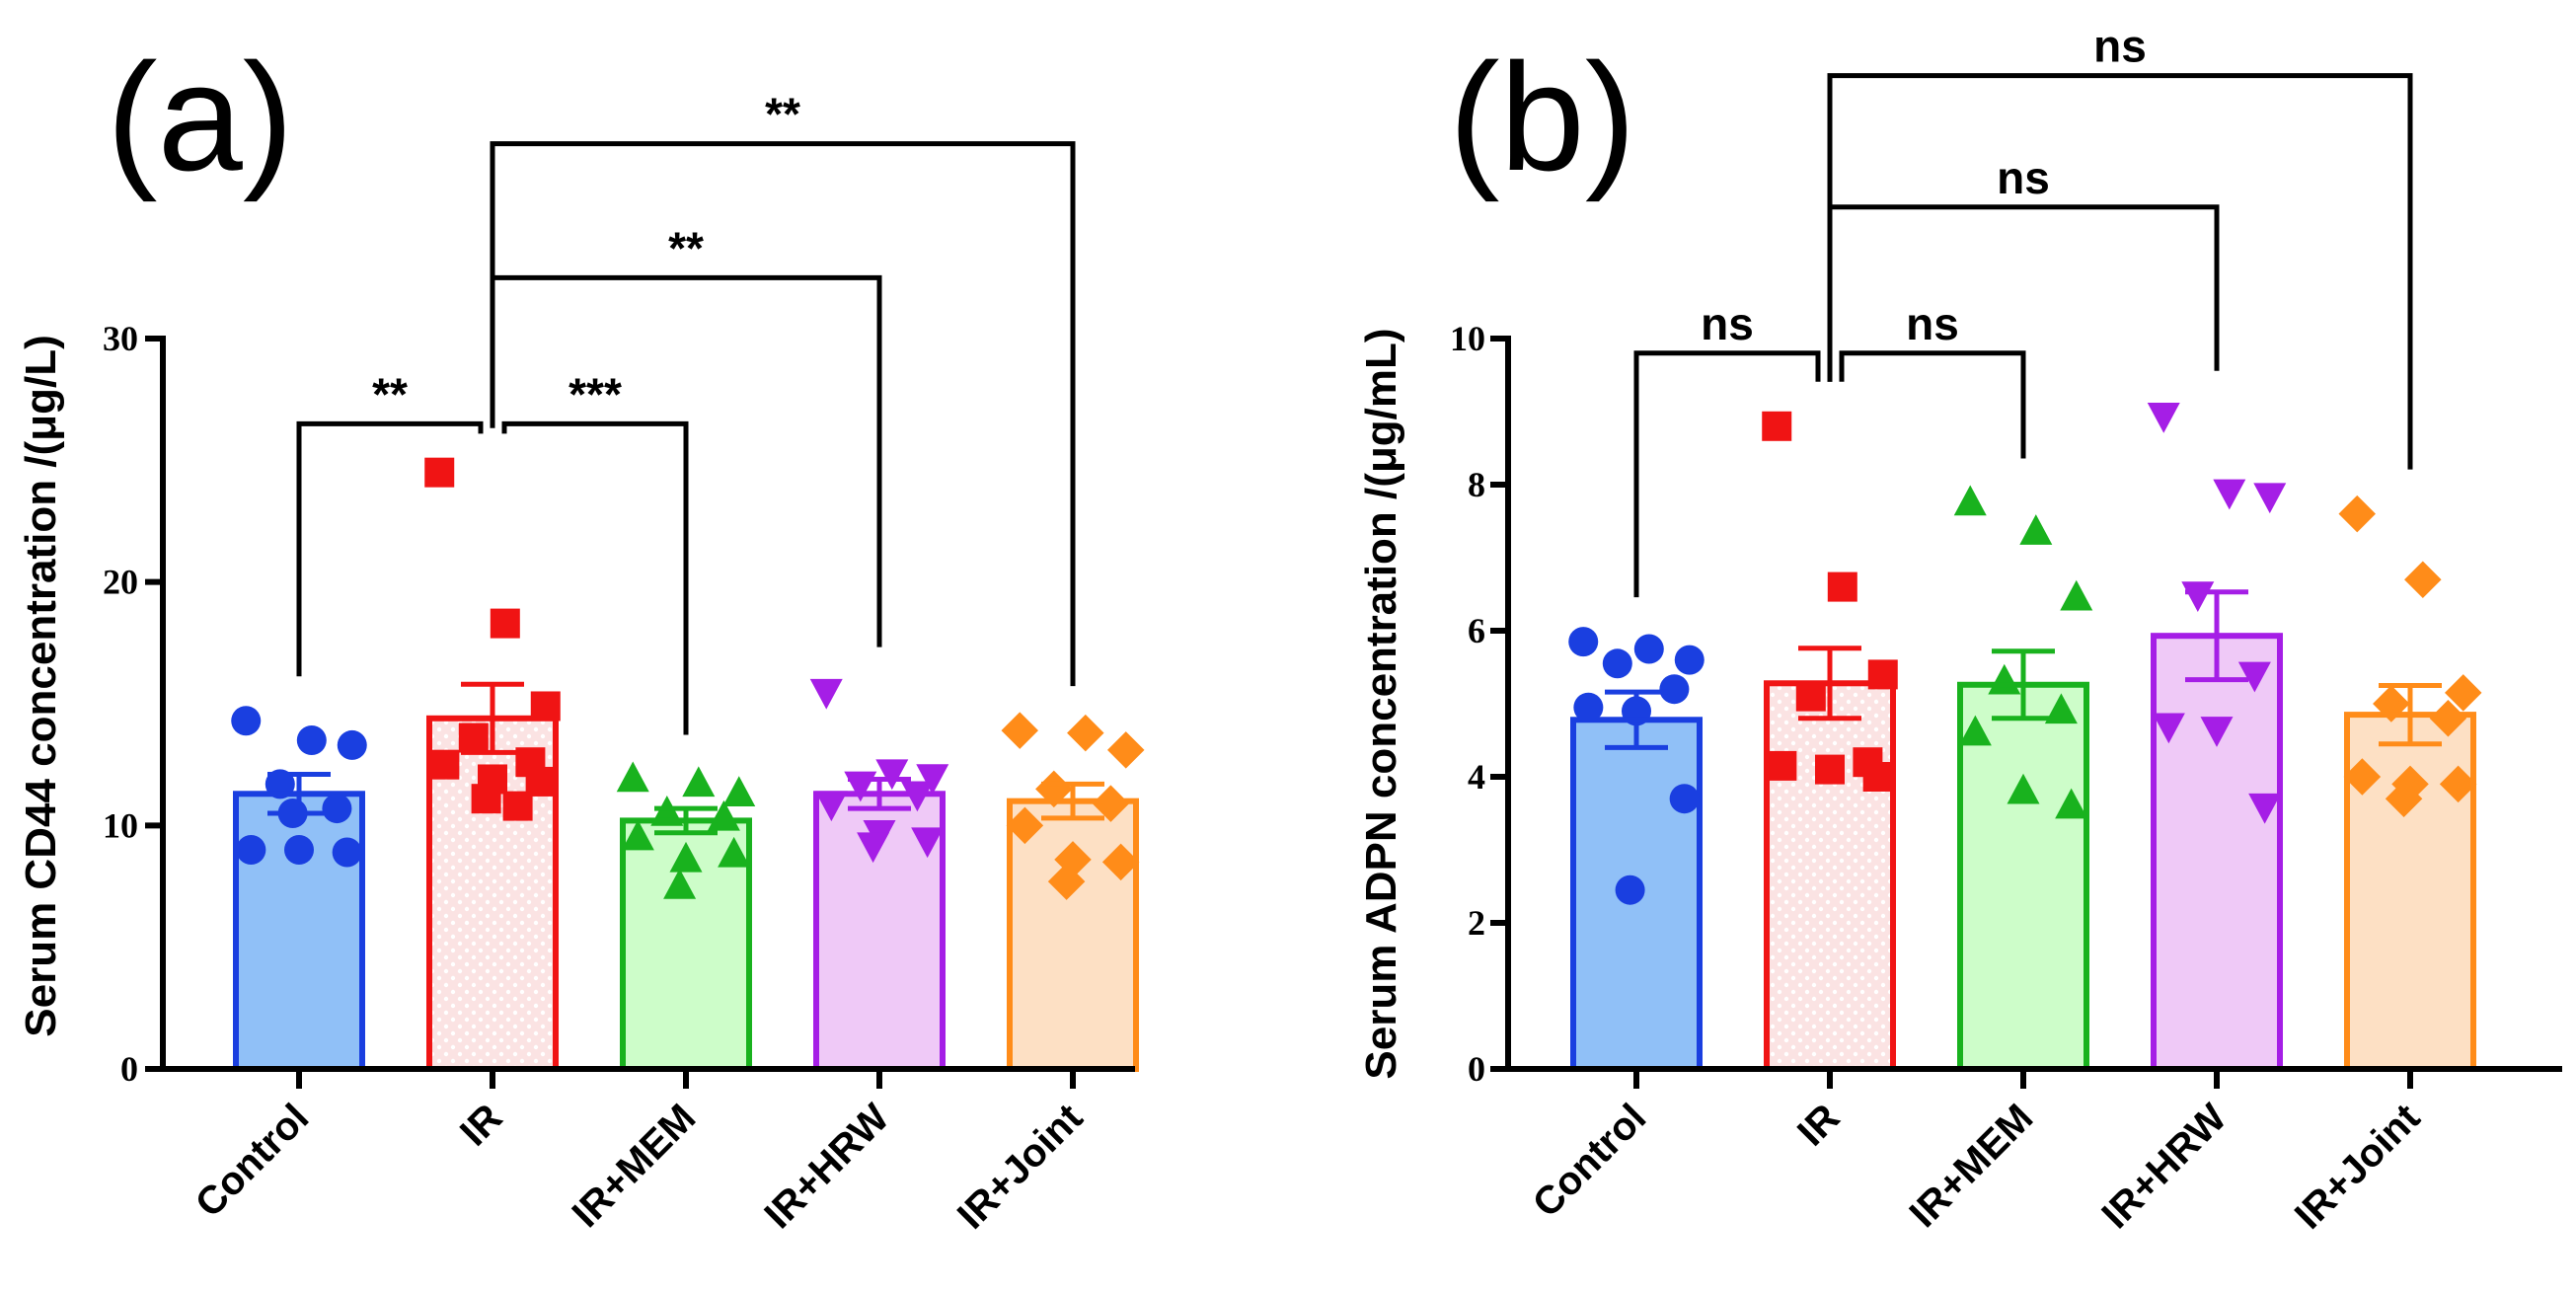  I want to click on significance-label-b-1: ns, so click(1932, 323).